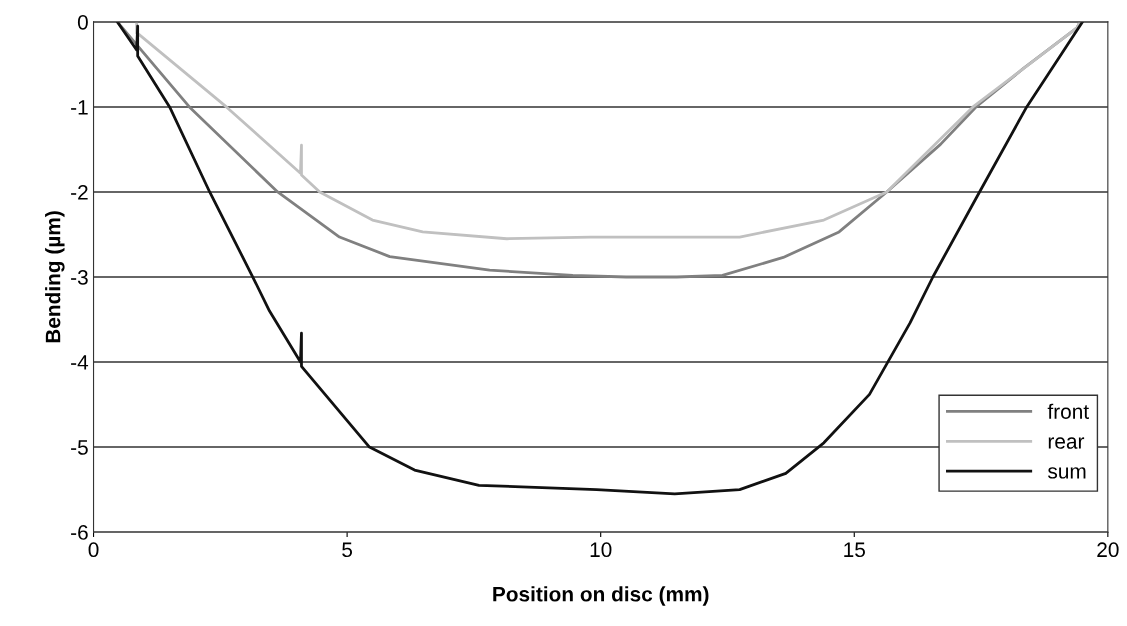 Image resolution: width=1127 pixels, height=626 pixels. I want to click on legend-label: rear, so click(1066, 443).